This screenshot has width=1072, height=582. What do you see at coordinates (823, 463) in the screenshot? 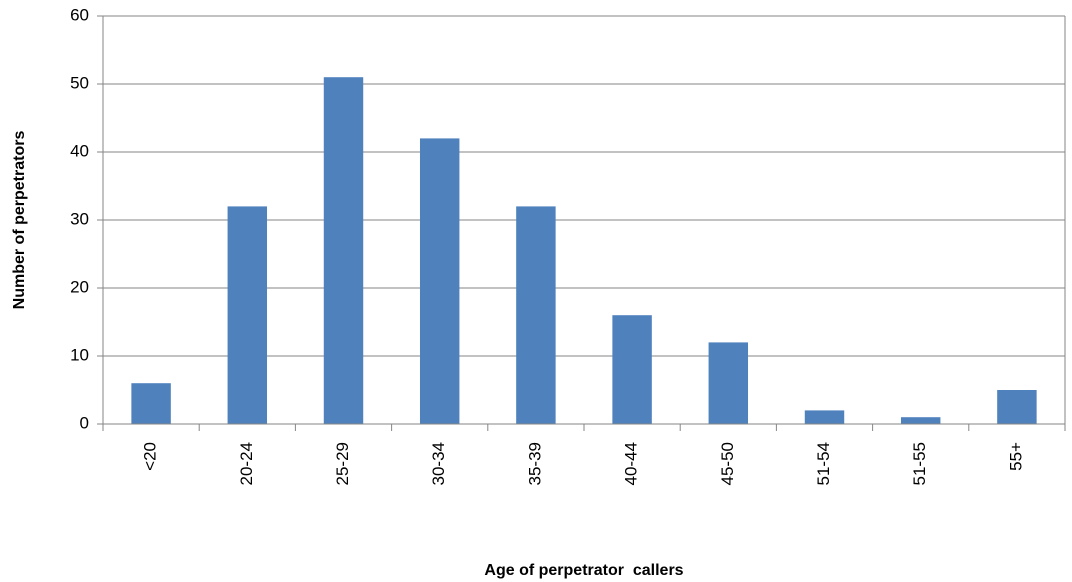
I see `x-tick-label: 51-54` at bounding box center [823, 463].